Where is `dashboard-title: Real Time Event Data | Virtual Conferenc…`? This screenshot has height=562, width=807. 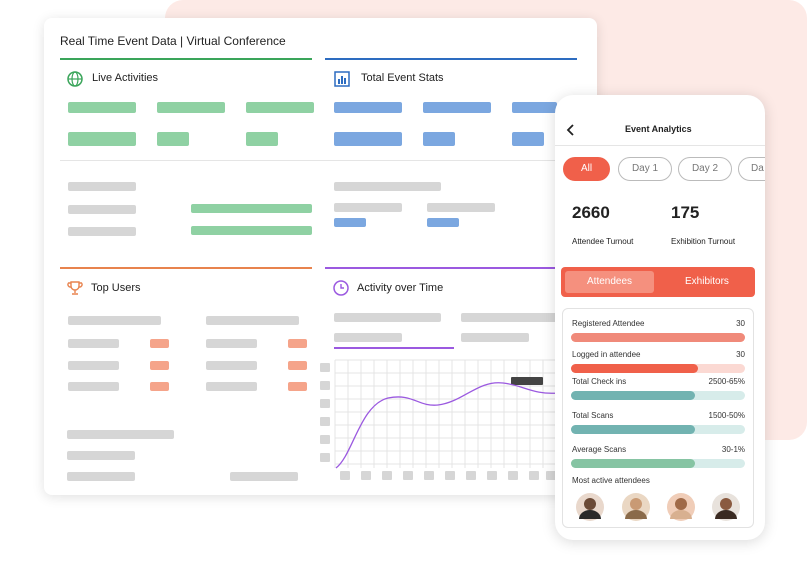 dashboard-title: Real Time Event Data | Virtual Conferenc… is located at coordinates (173, 41).